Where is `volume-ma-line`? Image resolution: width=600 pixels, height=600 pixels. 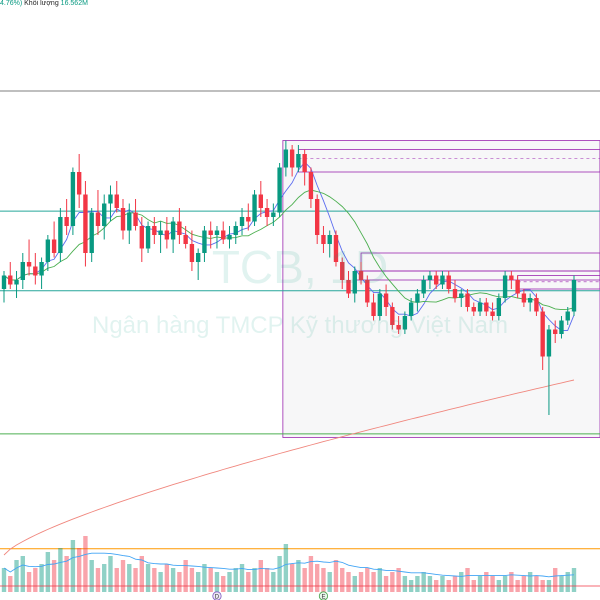 volume-ma-line is located at coordinates (289, 565).